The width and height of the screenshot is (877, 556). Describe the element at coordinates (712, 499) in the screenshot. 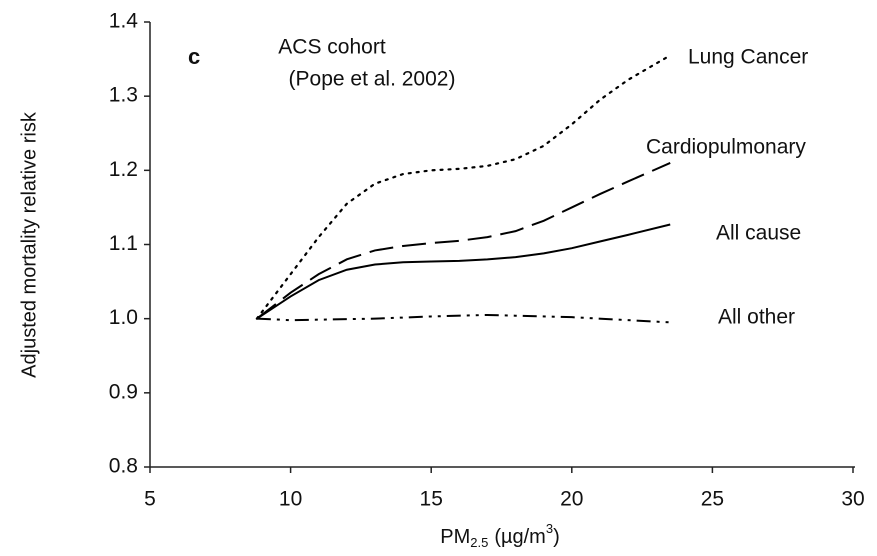

I see `x-tick-label: 25` at that location.